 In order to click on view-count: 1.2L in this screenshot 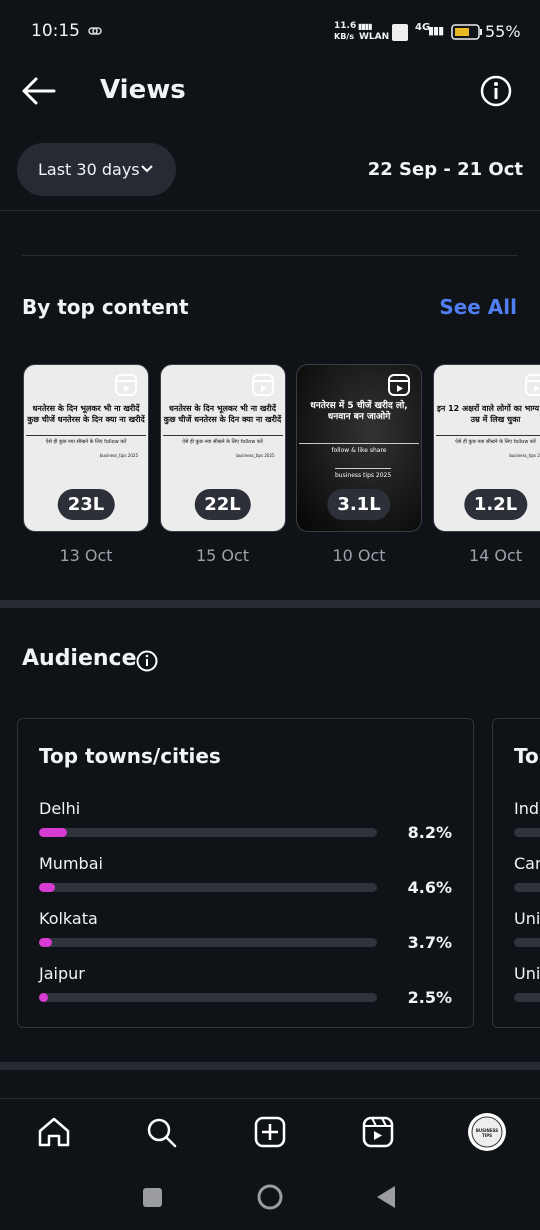, I will do `click(495, 504)`.